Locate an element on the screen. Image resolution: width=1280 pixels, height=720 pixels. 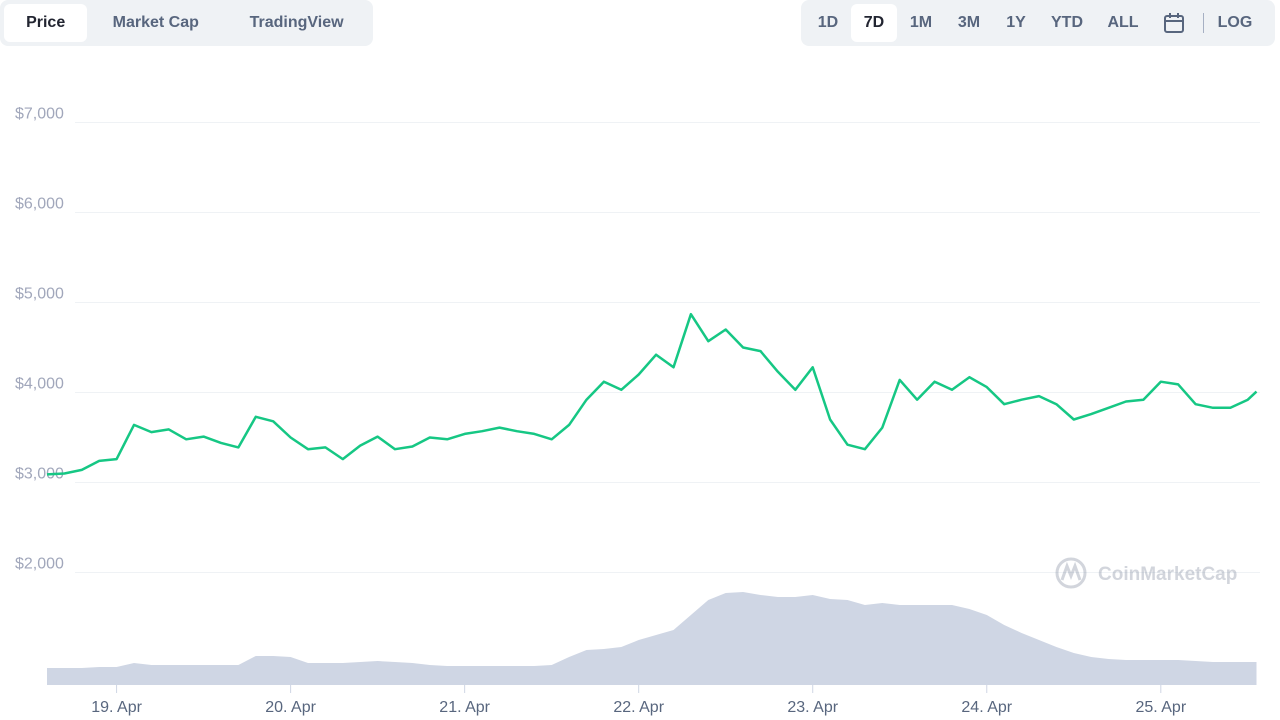
range-button: 1Y is located at coordinates (1016, 22).